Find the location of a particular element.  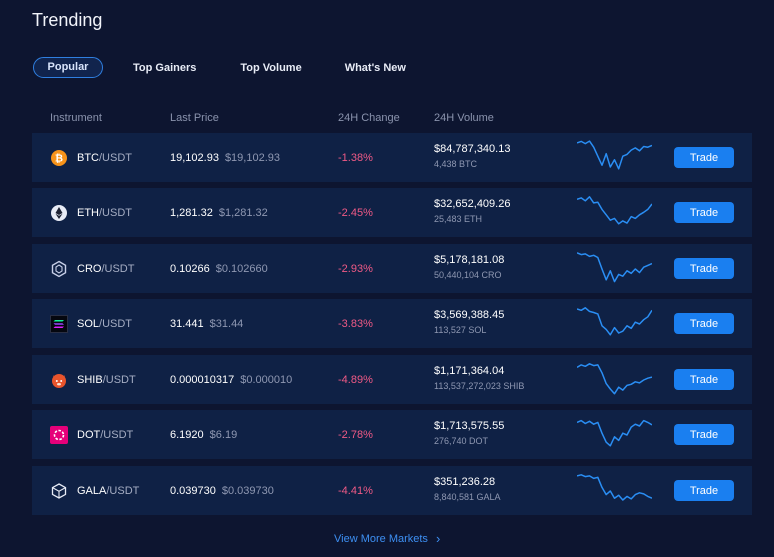

btc-icon: ₿ is located at coordinates (59, 158).